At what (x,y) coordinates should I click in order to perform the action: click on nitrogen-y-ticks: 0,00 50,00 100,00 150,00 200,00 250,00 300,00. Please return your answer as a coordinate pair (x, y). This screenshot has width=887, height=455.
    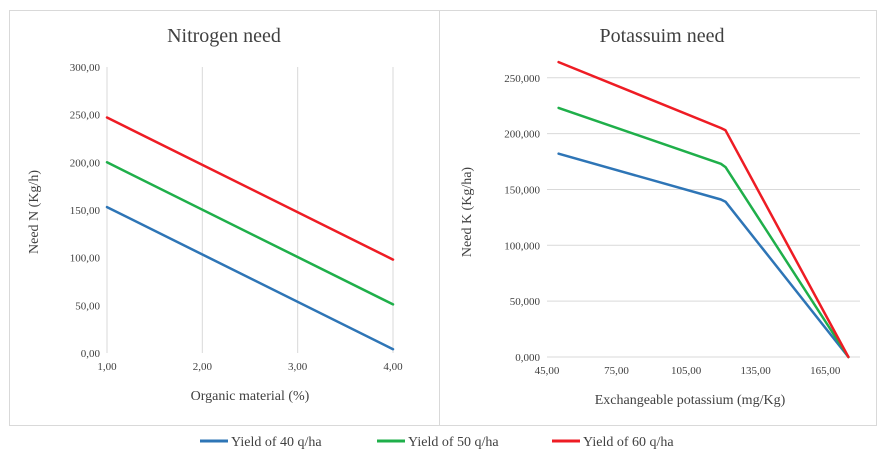
    Looking at the image, I should click on (85, 211).